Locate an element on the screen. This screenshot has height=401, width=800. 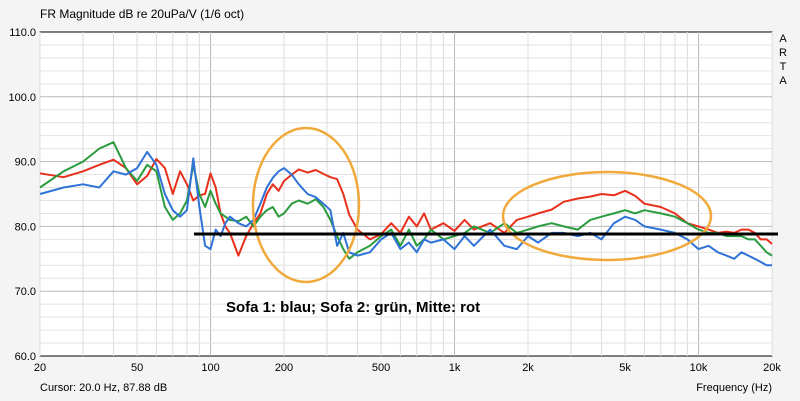
brand-letter: T is located at coordinates (783, 67).